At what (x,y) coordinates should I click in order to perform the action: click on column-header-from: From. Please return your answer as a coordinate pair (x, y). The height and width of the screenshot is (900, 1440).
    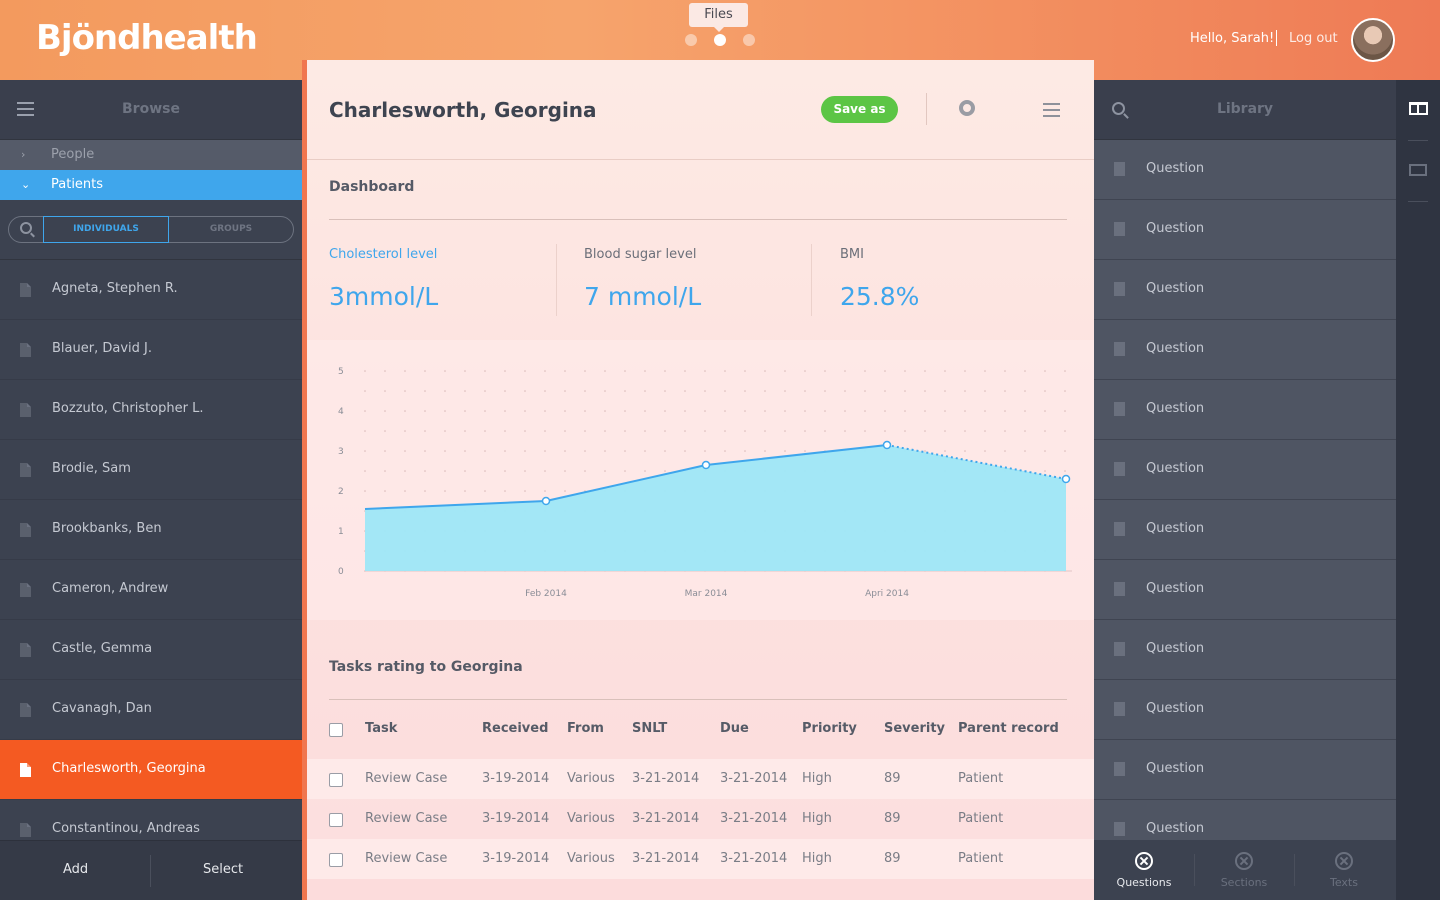
    Looking at the image, I should click on (585, 728).